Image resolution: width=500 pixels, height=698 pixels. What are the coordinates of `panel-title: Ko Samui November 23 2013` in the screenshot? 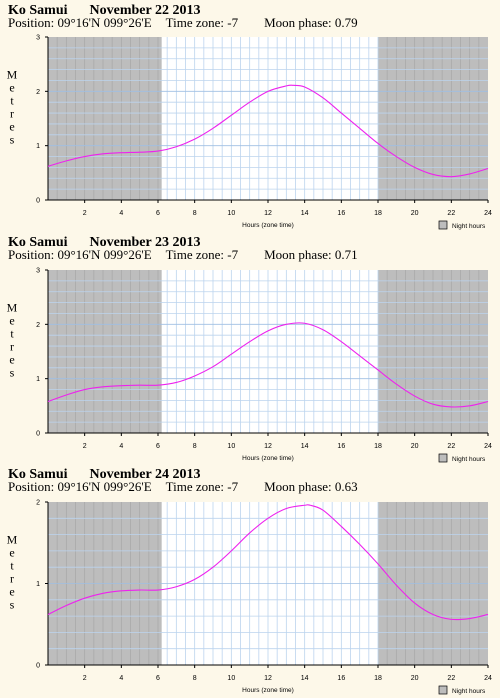 It's located at (104, 243).